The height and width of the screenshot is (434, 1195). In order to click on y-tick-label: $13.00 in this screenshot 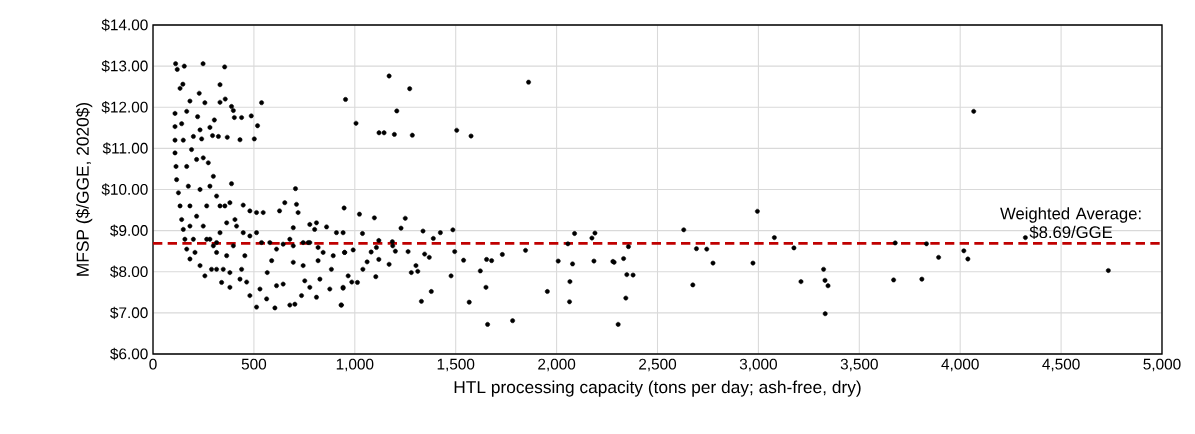, I will do `click(124, 66)`.